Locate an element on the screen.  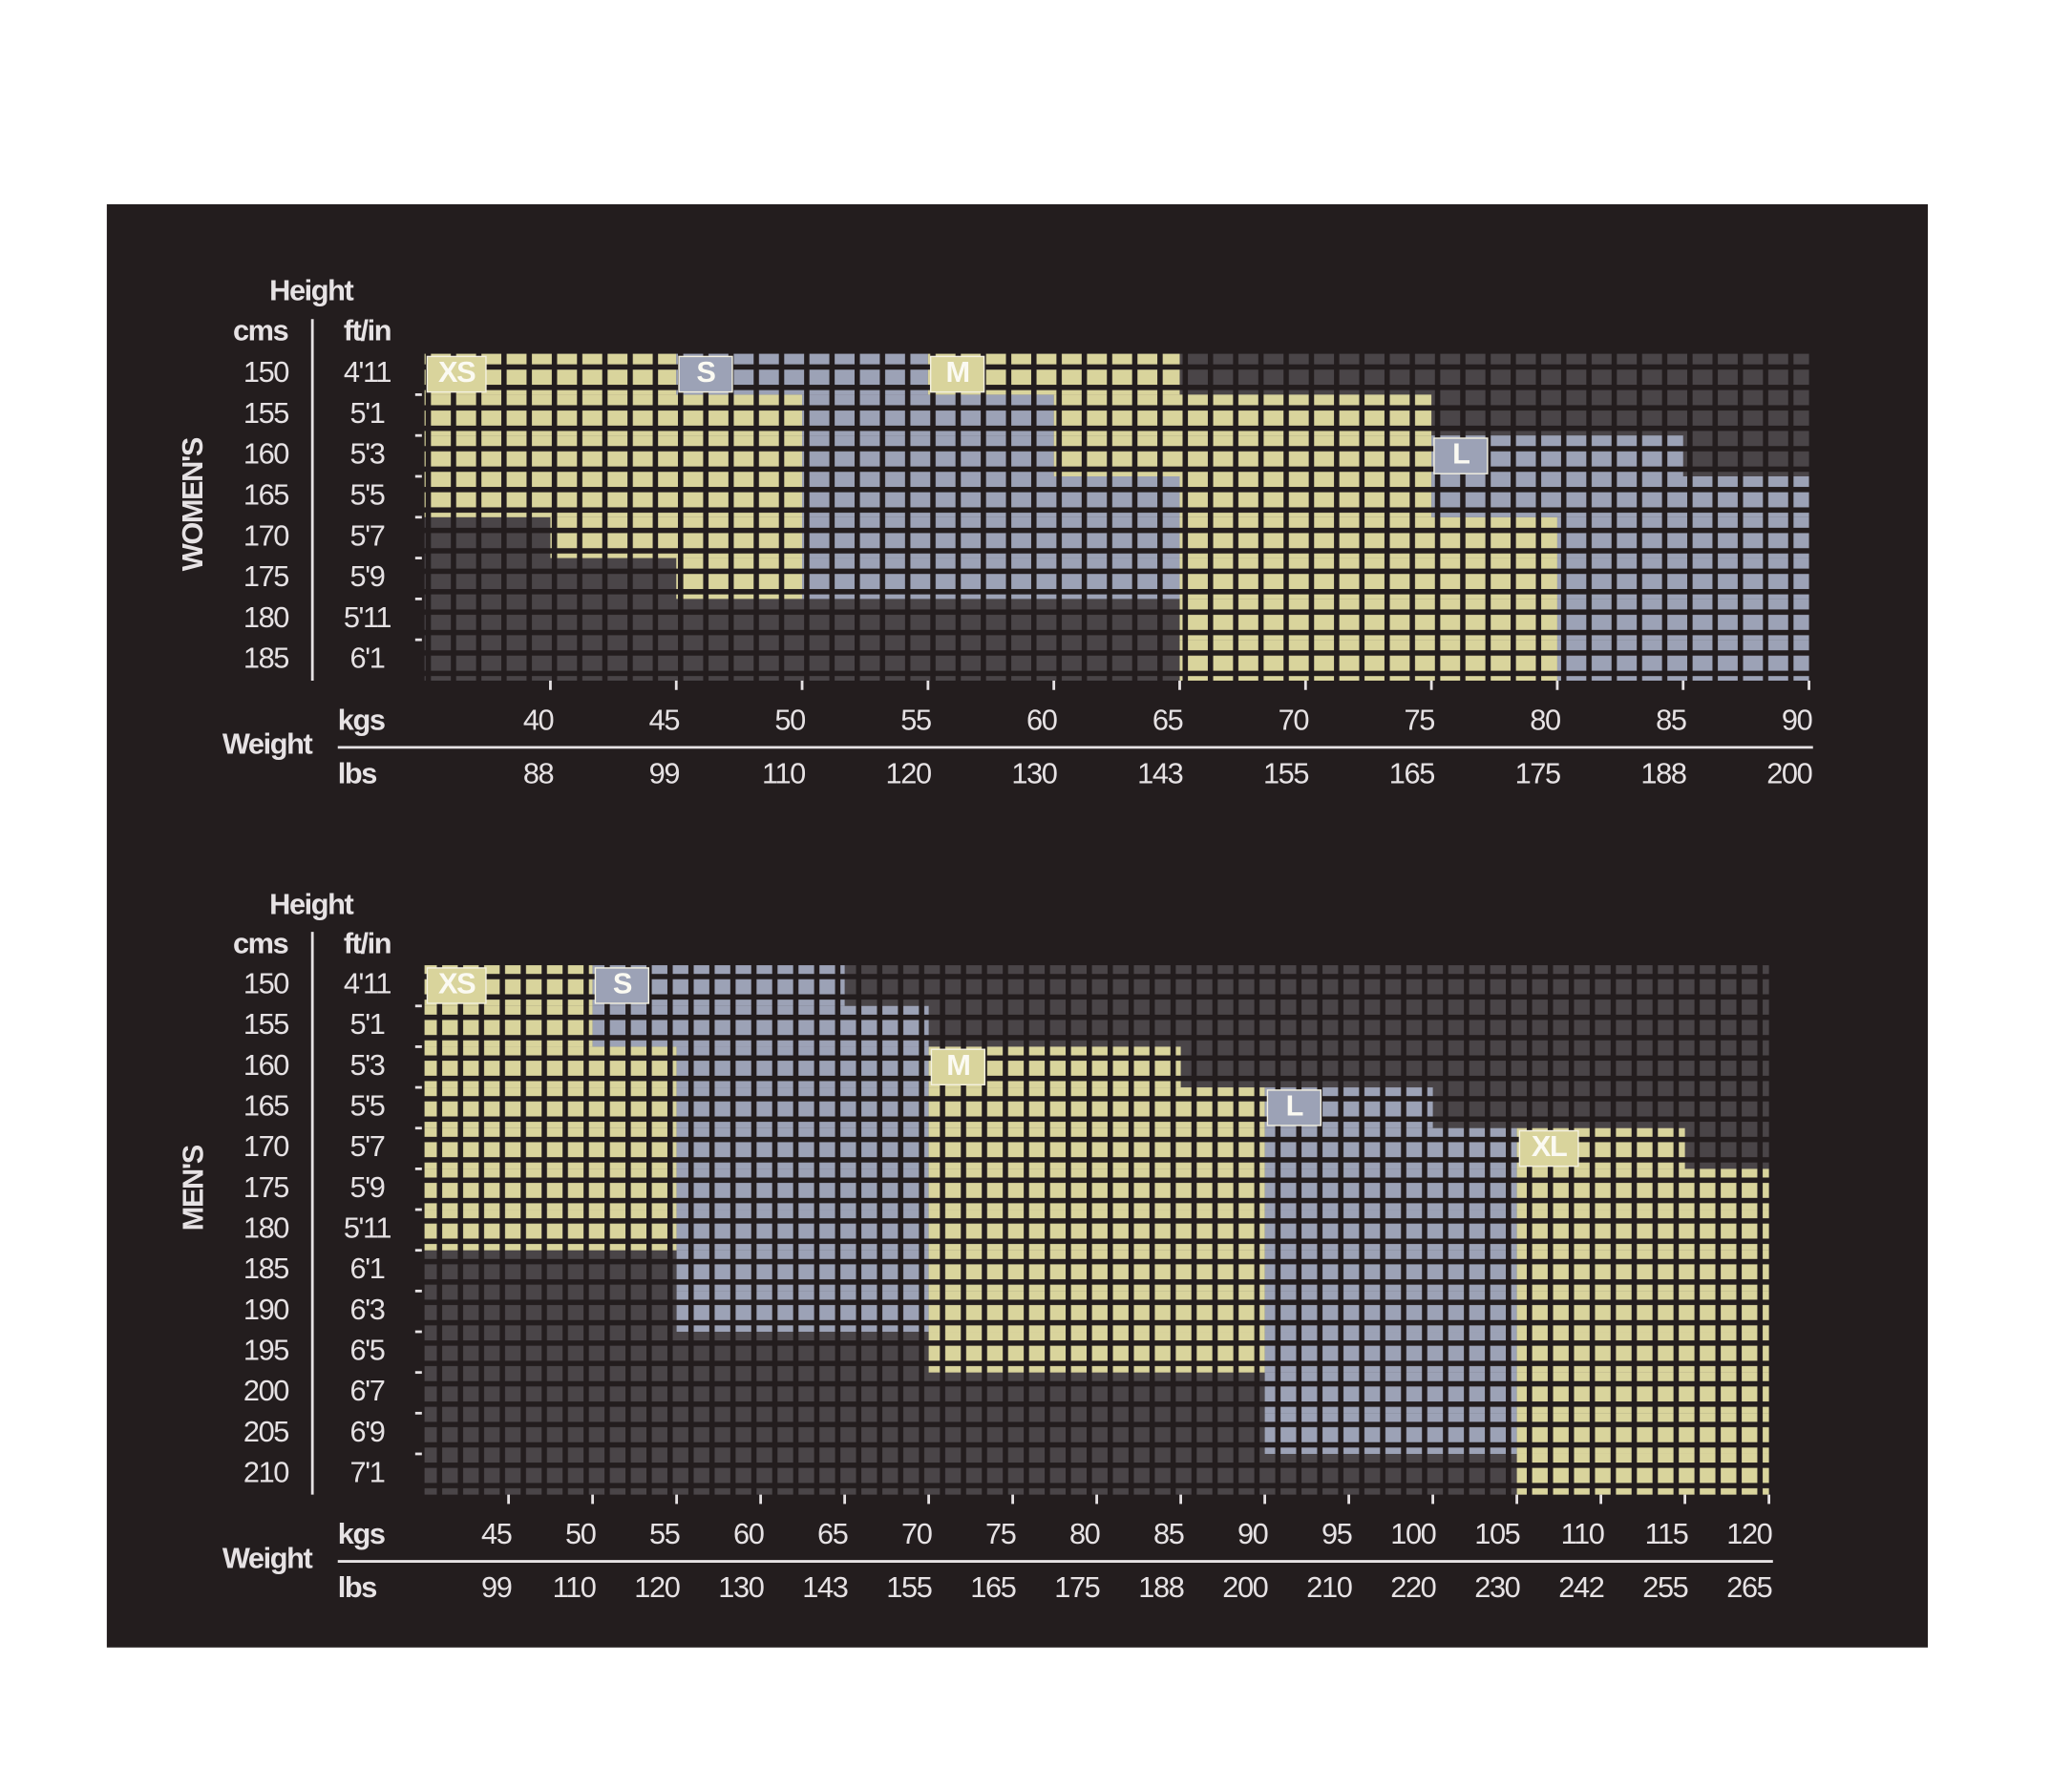
kg-tick-label: 95 is located at coordinates (1336, 1534).